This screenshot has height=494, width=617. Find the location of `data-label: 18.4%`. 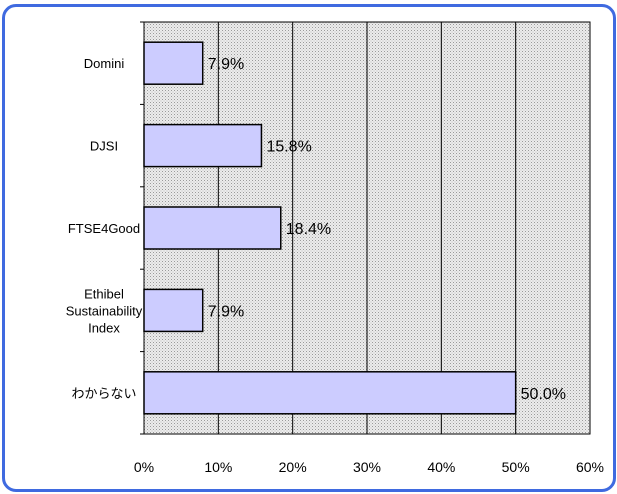

data-label: 18.4% is located at coordinates (308, 229).